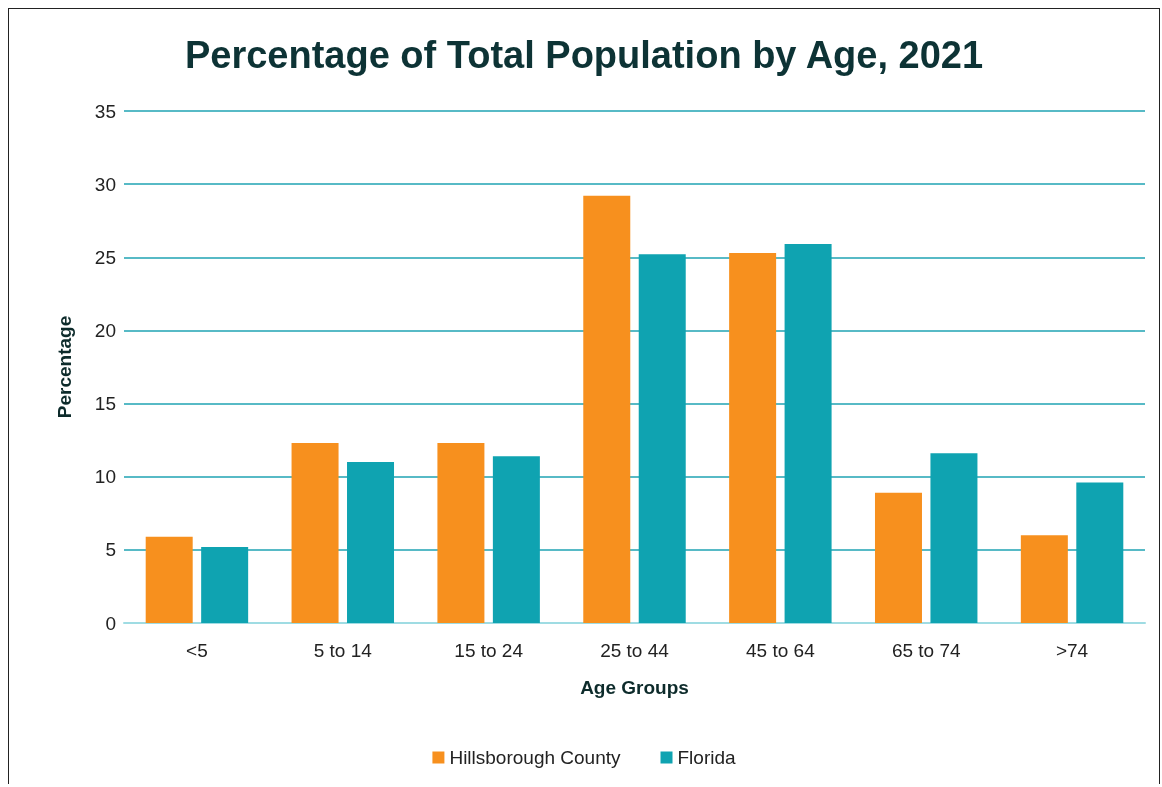  Describe the element at coordinates (110, 623) in the screenshot. I see `y-tick-label: 0` at that location.